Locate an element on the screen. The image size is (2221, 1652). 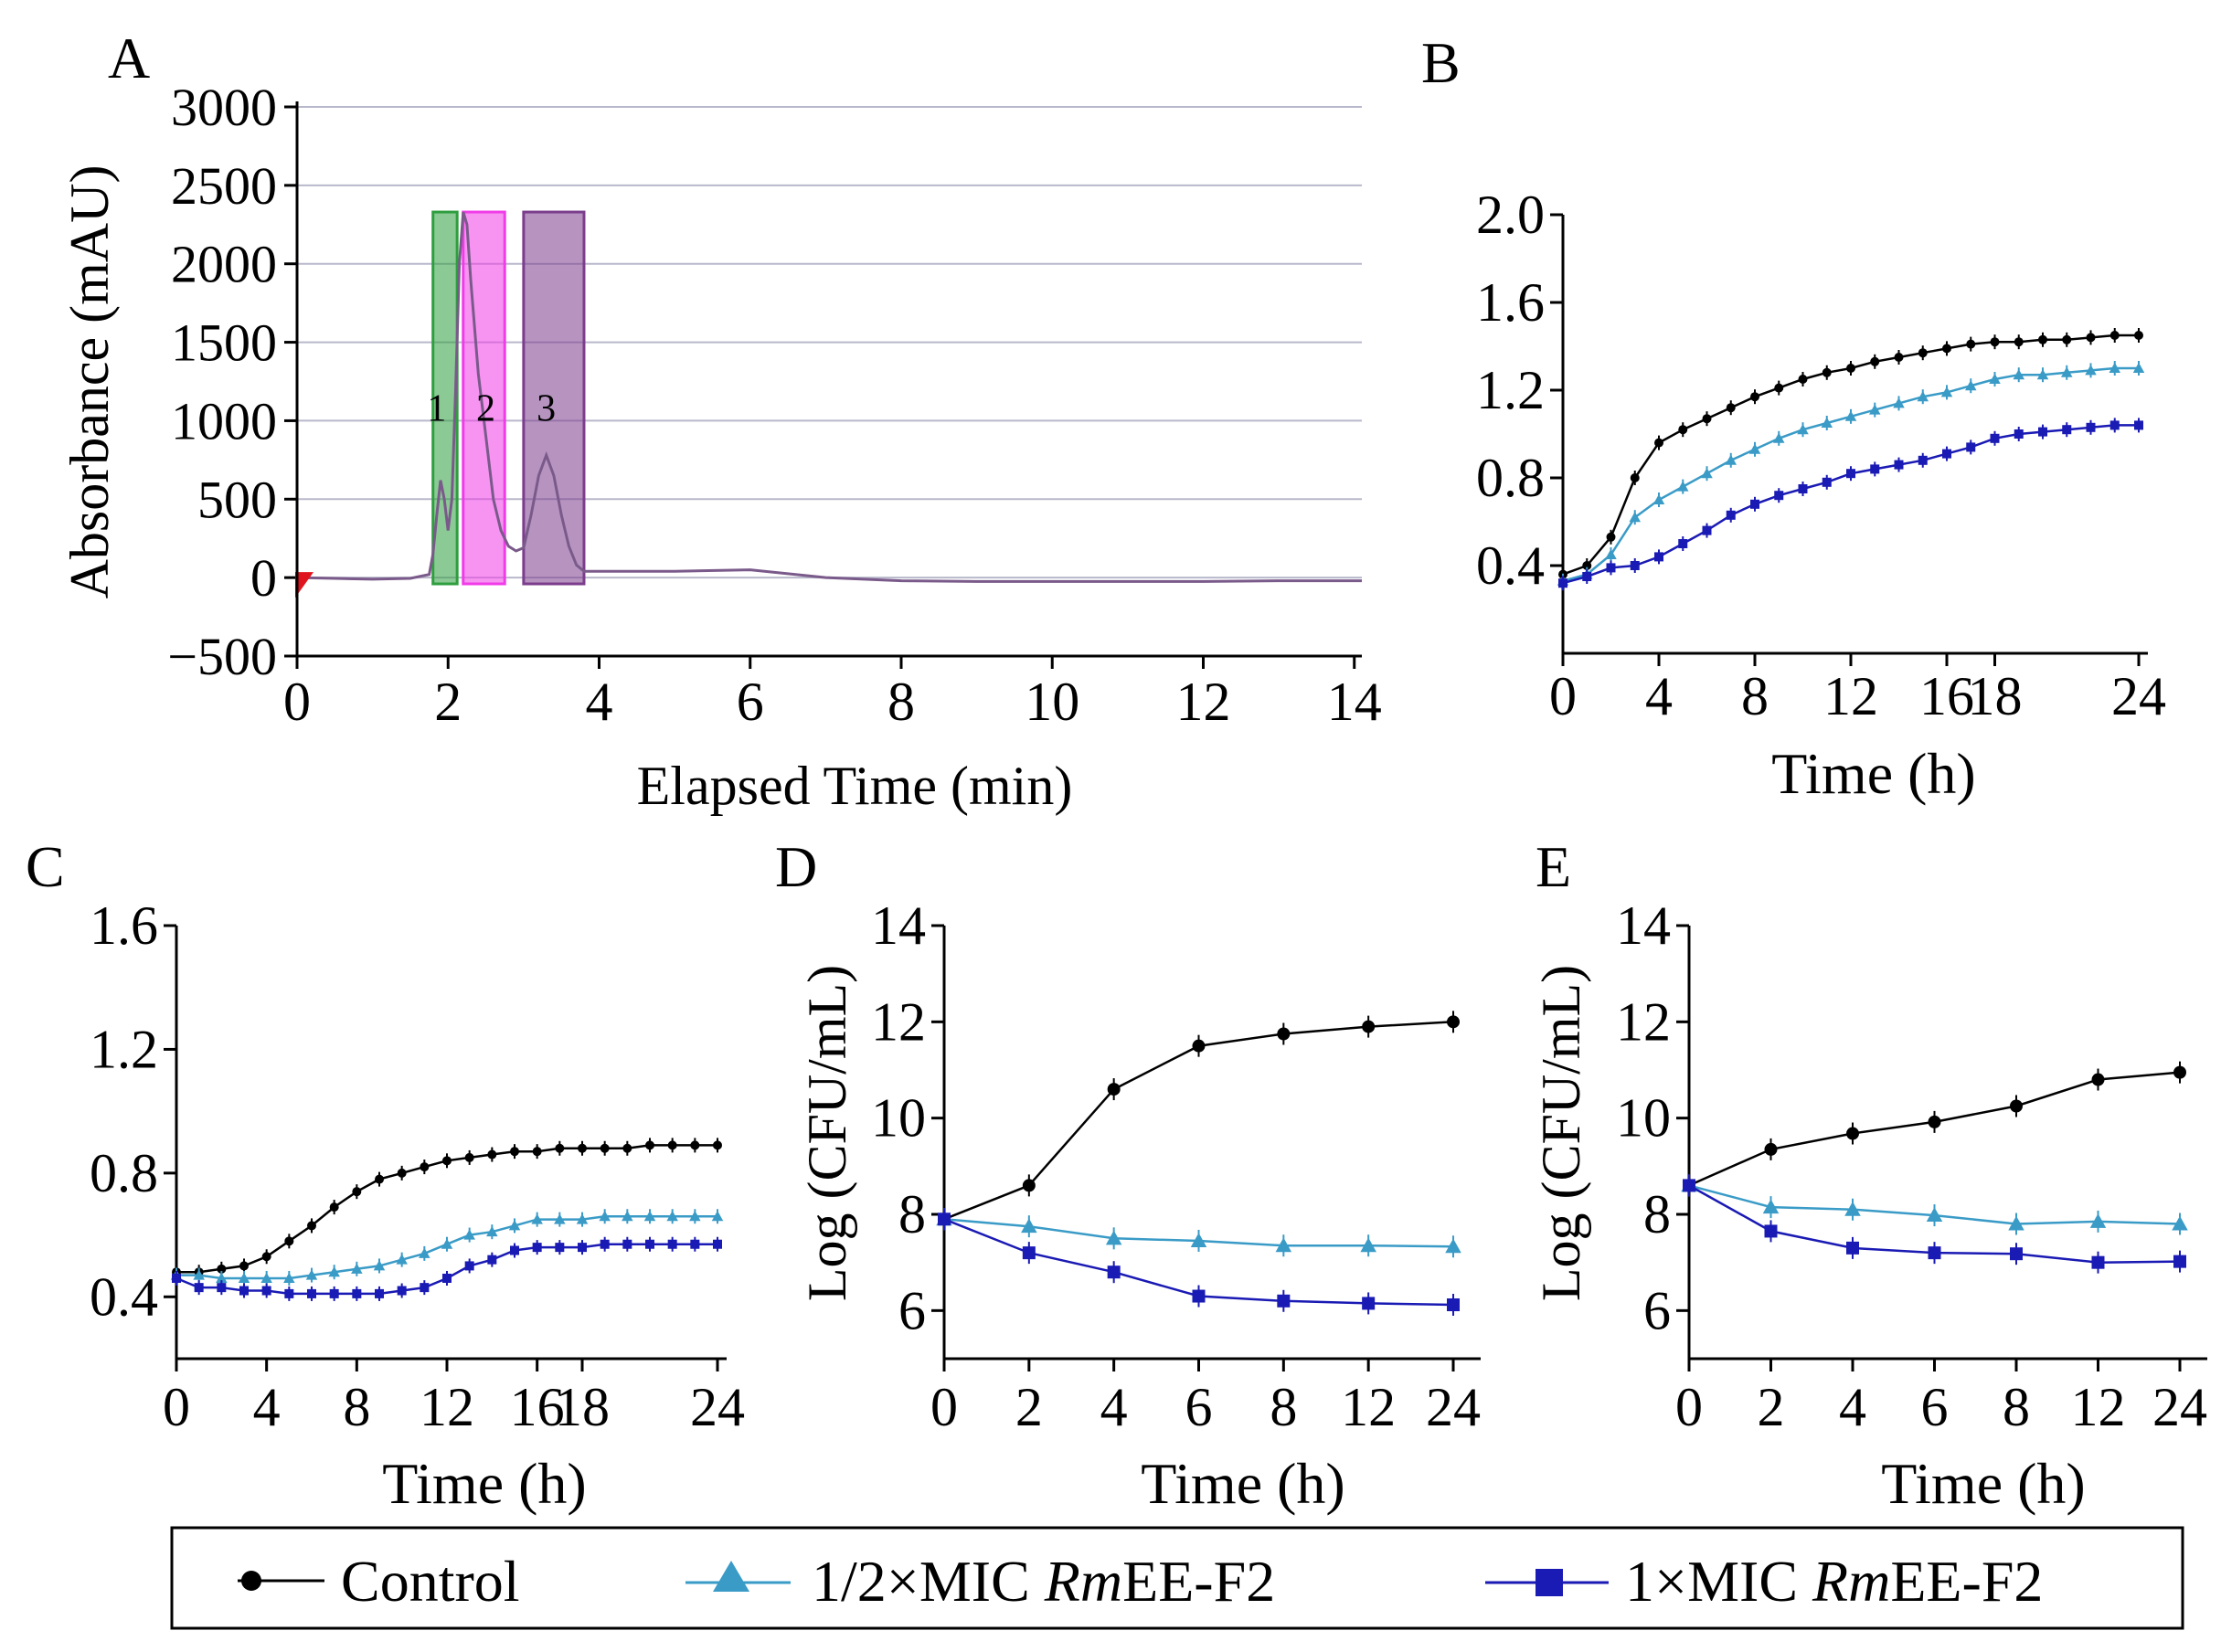
ytick-label-b-1: 1.6 is located at coordinates (1510, 303).